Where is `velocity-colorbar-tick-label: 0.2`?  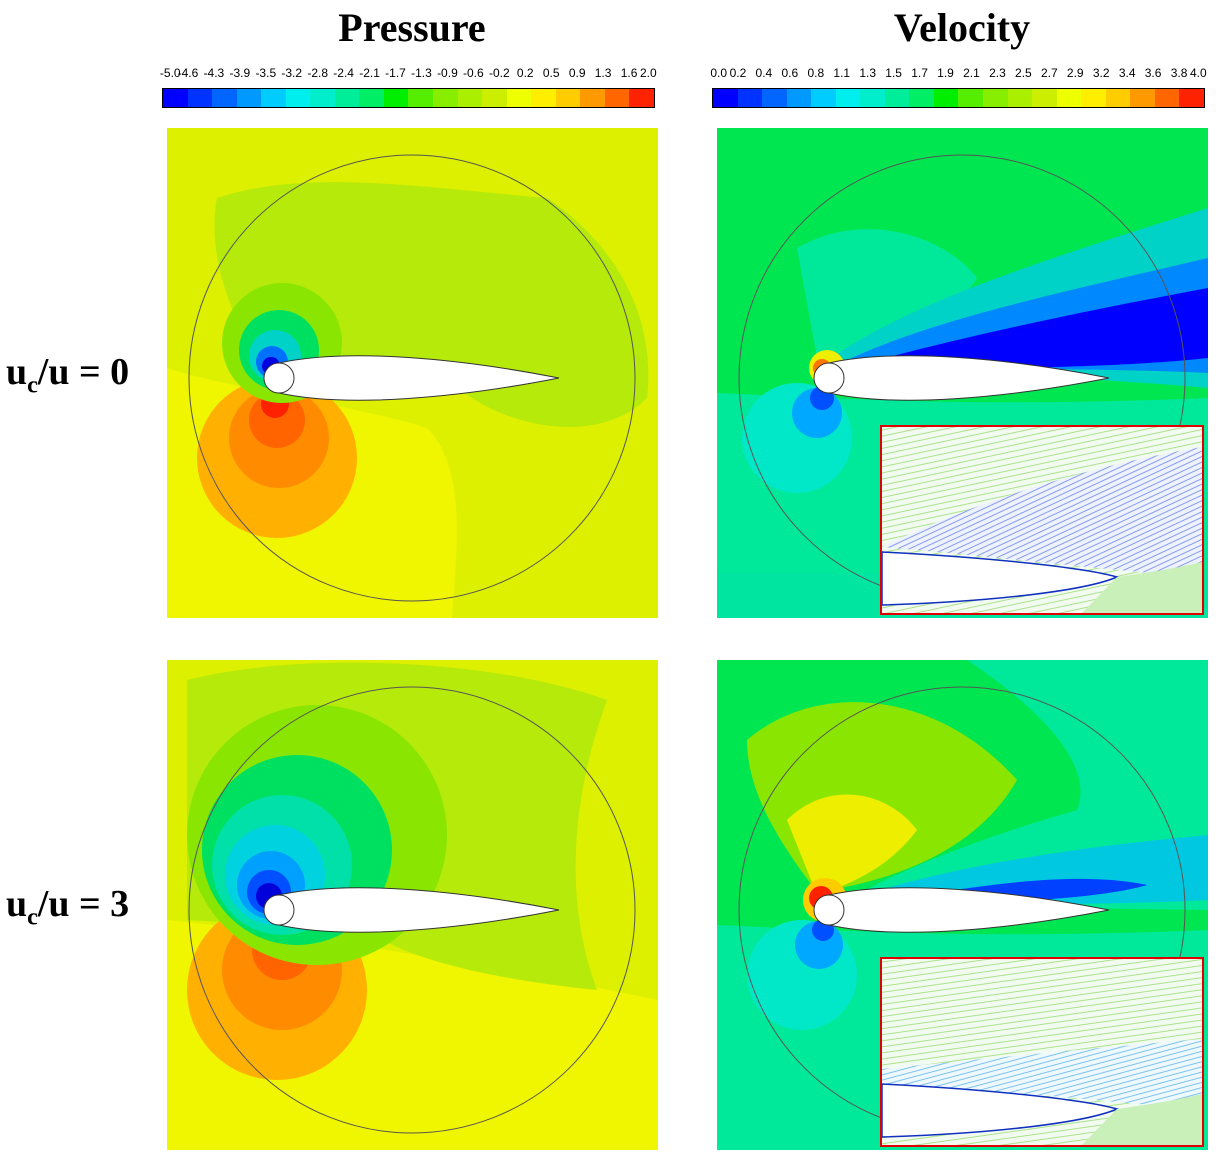
velocity-colorbar-tick-label: 0.2 is located at coordinates (738, 73).